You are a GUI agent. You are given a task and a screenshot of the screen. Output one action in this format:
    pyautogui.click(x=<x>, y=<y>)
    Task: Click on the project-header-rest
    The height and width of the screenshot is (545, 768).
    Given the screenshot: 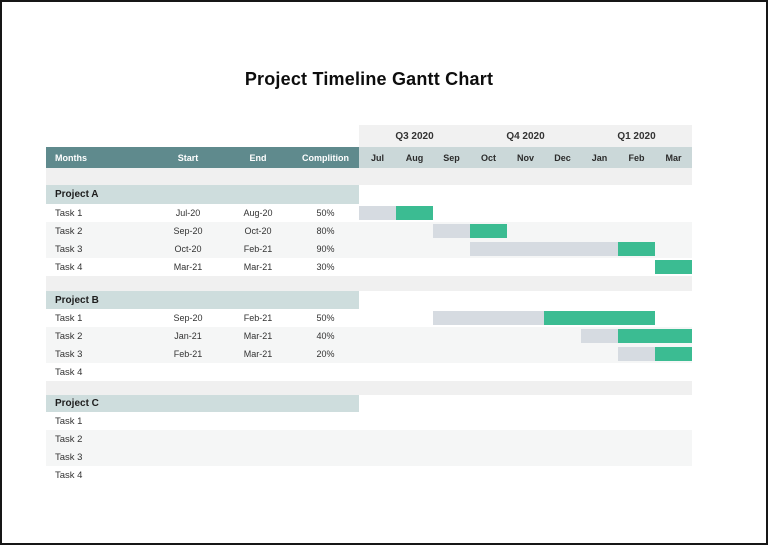 What is the action you would take?
    pyautogui.click(x=525, y=403)
    